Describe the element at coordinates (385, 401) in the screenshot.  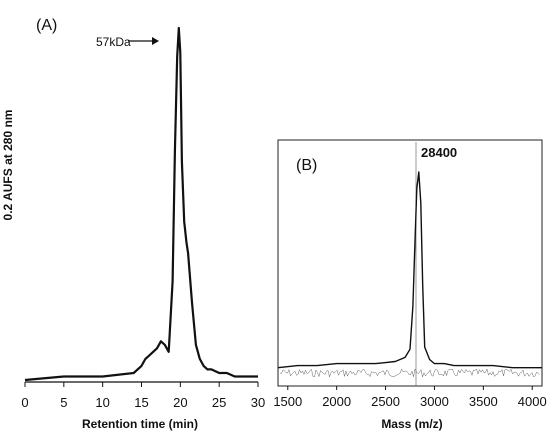
I see `chart-b-x-tick-label: 2500` at that location.